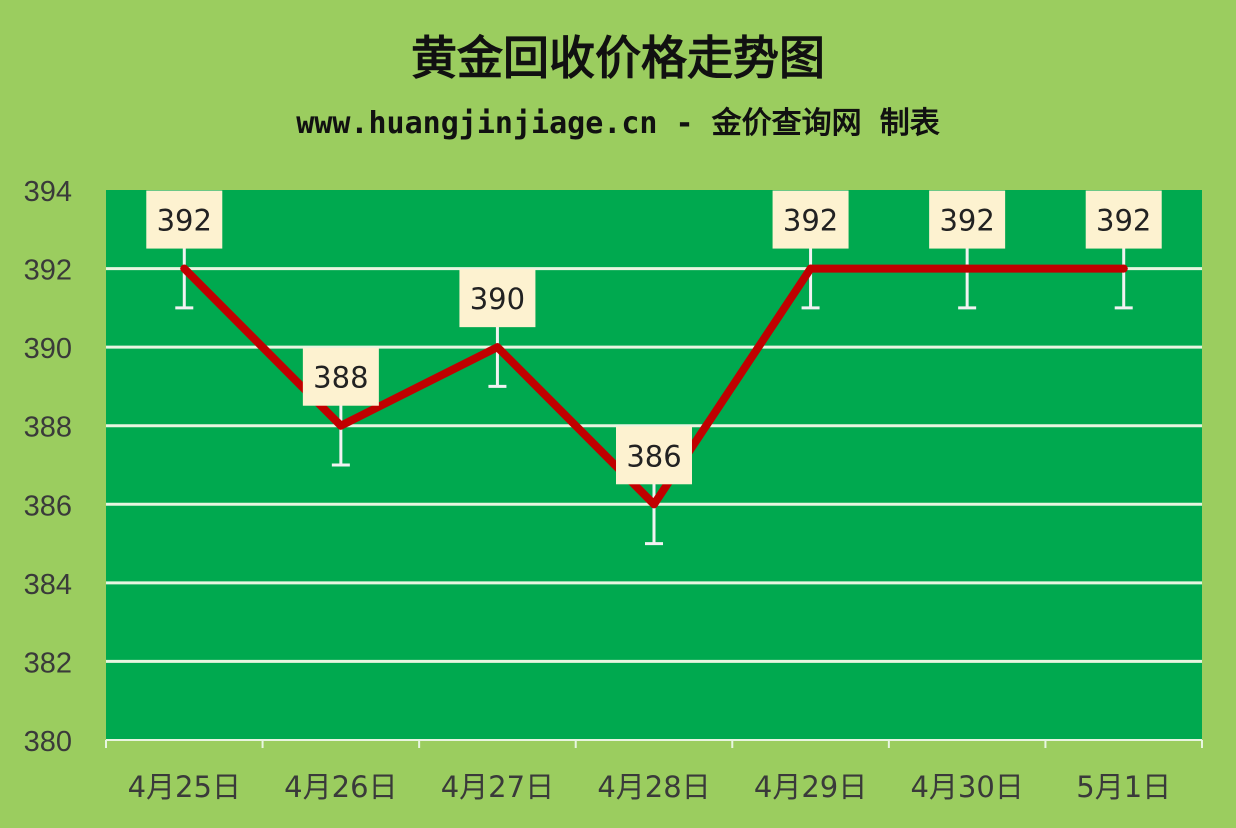 This screenshot has width=1236, height=828. What do you see at coordinates (48, 585) in the screenshot?
I see `y-tick-label: 384` at bounding box center [48, 585].